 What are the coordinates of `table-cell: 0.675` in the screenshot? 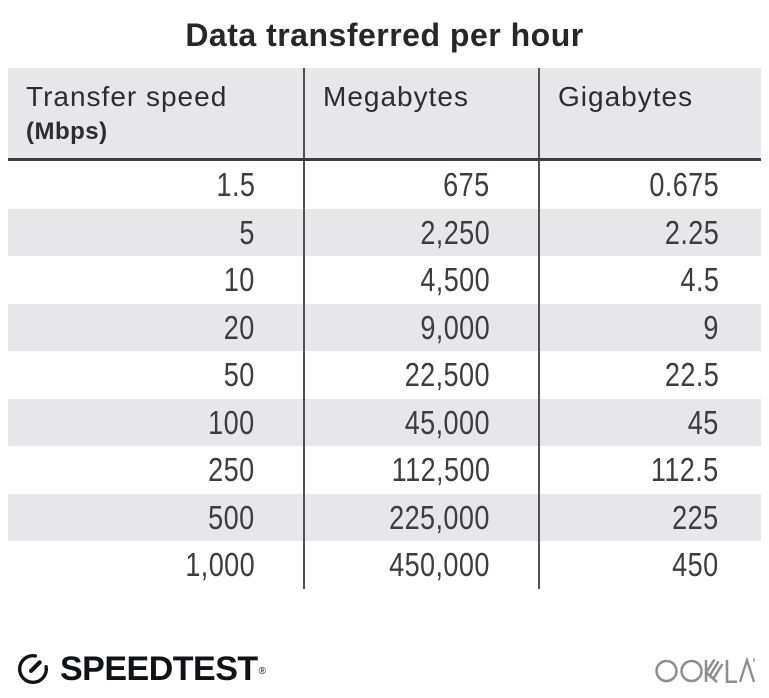 It's located at (649, 185).